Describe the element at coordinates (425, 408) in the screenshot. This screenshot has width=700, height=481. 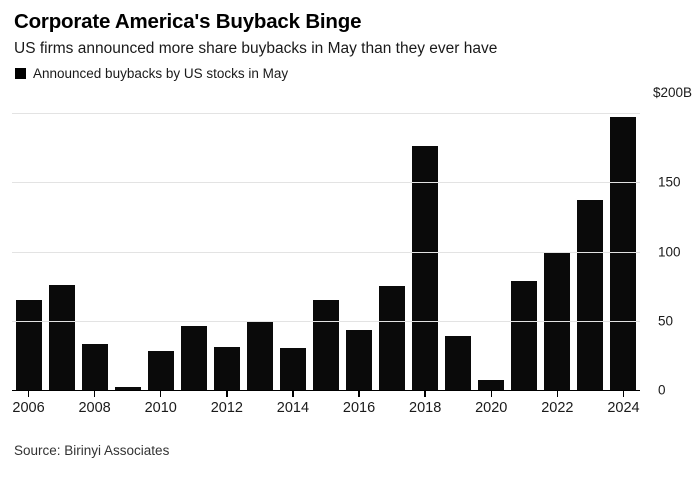
I see `x-axis-tick-label: 2018` at that location.